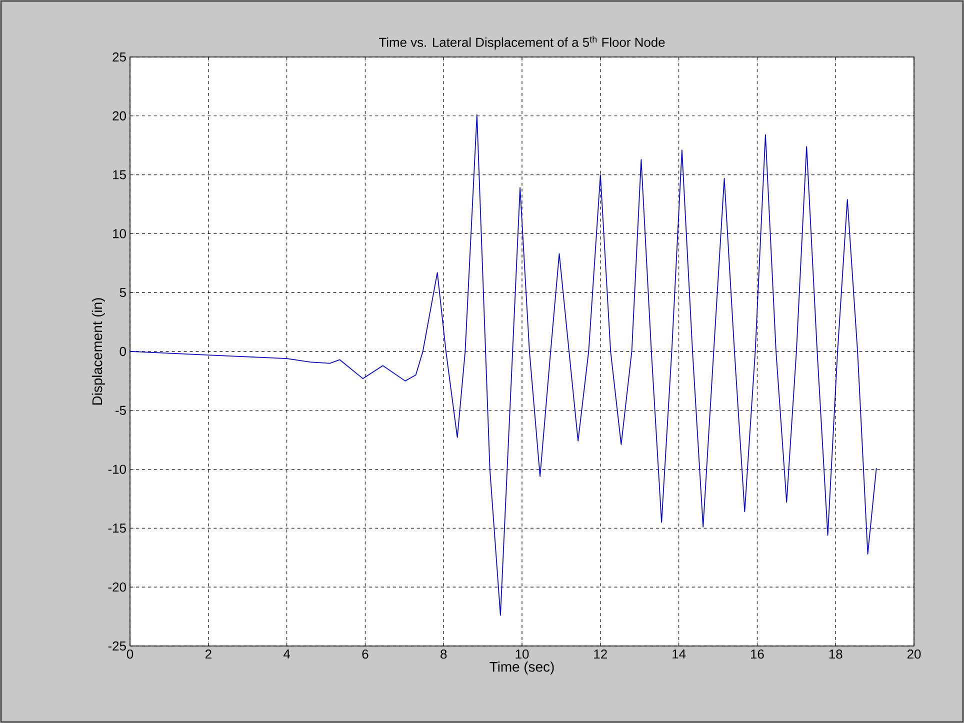 The height and width of the screenshot is (723, 964). What do you see at coordinates (130, 654) in the screenshot?
I see `x-tick-label: 0` at bounding box center [130, 654].